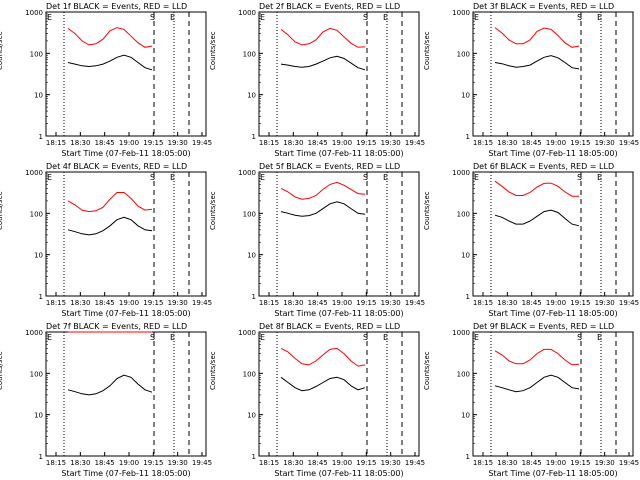  What do you see at coordinates (117, 6) in the screenshot?
I see `chart-title: Det 1f BLACK = Events, RED = LLD` at bounding box center [117, 6].